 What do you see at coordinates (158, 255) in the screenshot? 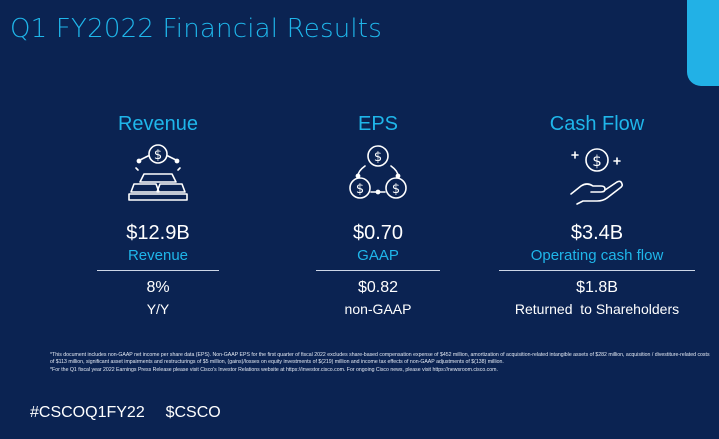
I see `revenue-label: Revenue` at bounding box center [158, 255].